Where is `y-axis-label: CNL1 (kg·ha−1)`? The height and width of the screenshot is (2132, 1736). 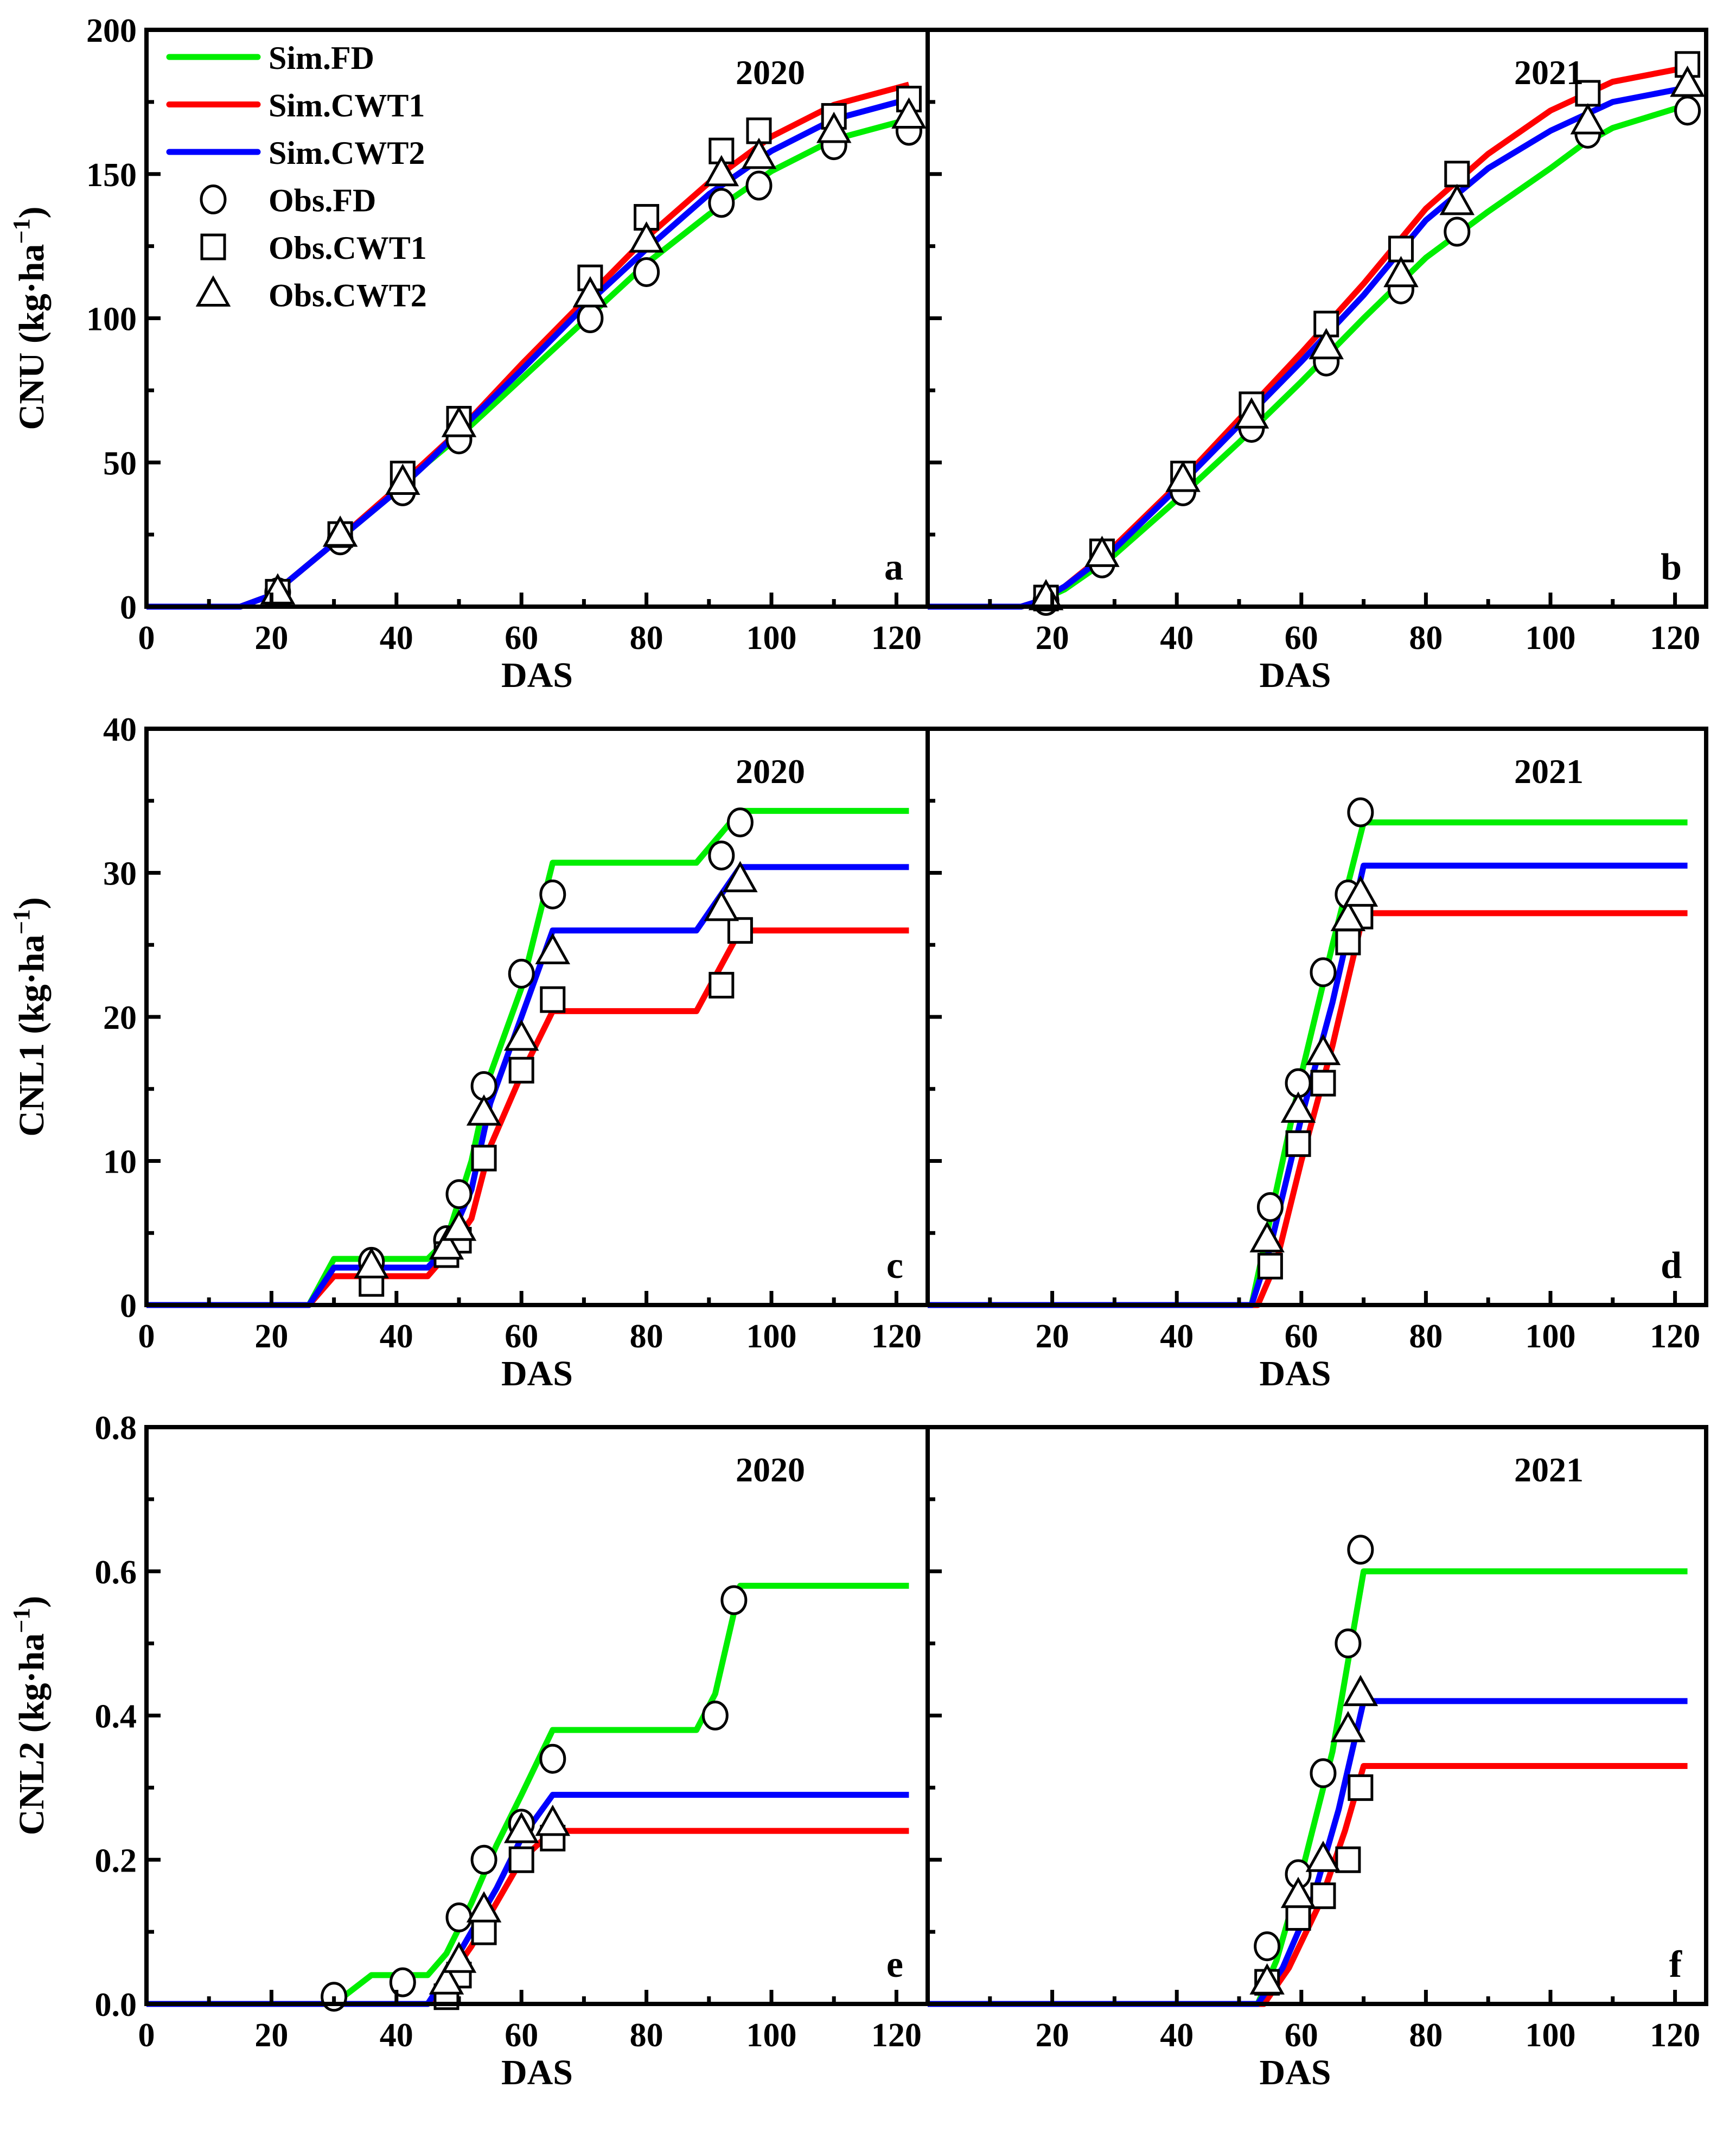
y-axis-label: CNL1 (kg·ha−1) is located at coordinates (30, 1017).